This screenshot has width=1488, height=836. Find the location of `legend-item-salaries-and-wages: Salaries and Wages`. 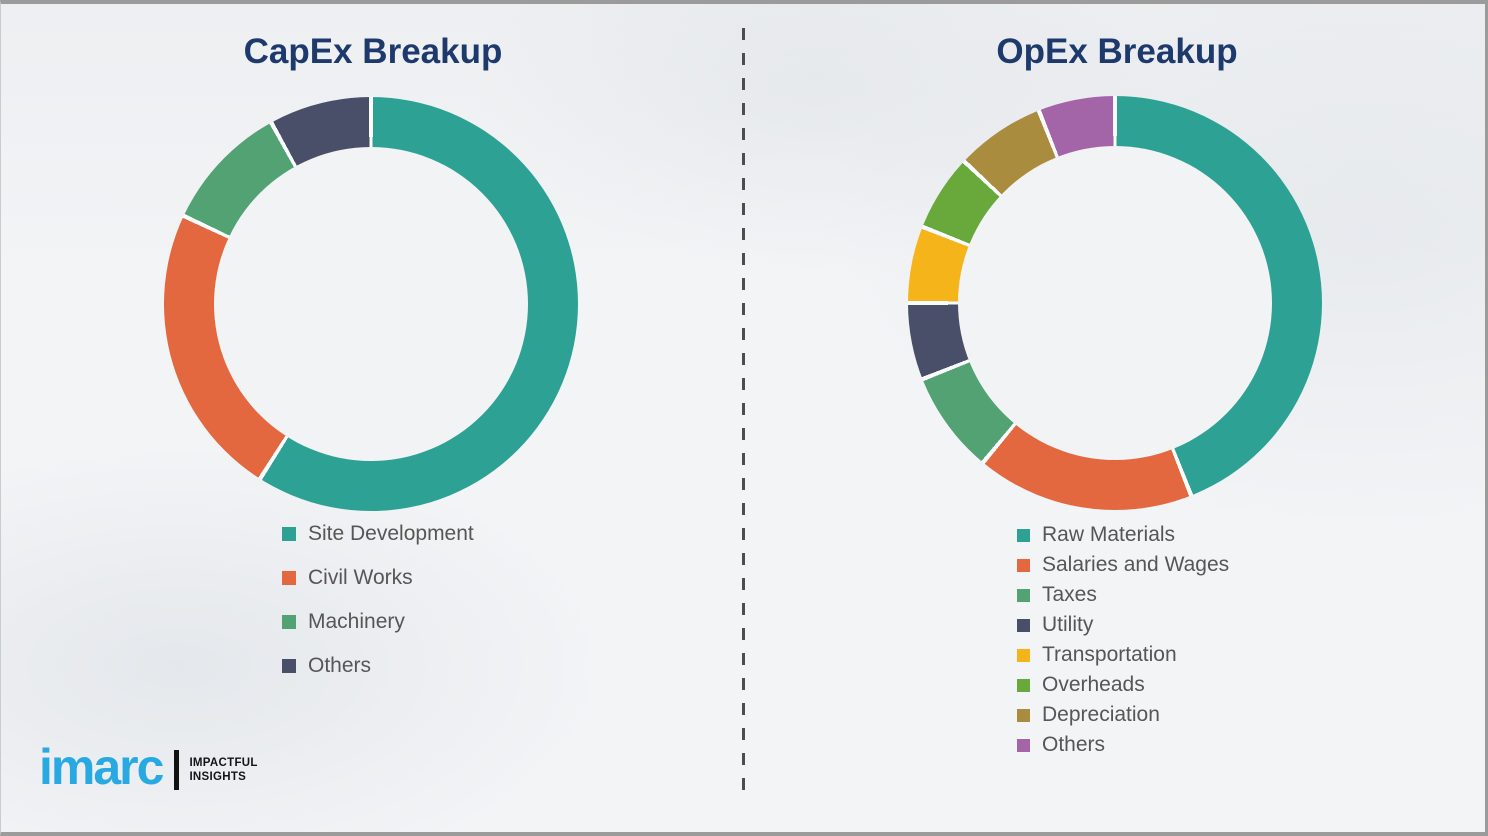

legend-item-salaries-and-wages: Salaries and Wages is located at coordinates (1123, 565).